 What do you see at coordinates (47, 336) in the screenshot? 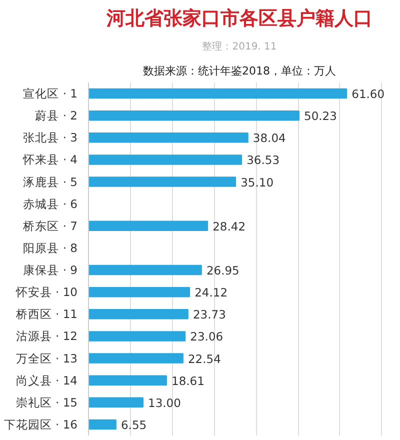
I see `y-tick-label: 沽源县 · 12` at bounding box center [47, 336].